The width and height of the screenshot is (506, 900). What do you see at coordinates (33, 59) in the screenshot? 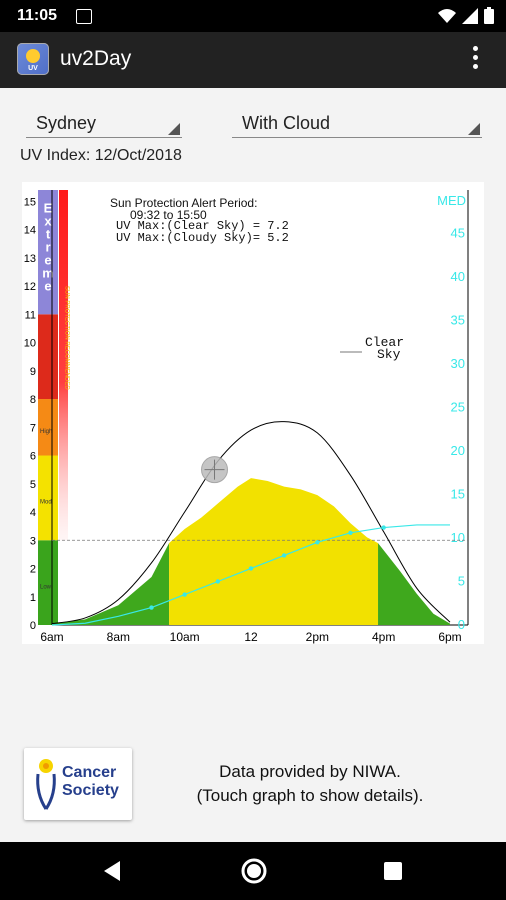
I see `app-logo-icon: UV` at bounding box center [33, 59].